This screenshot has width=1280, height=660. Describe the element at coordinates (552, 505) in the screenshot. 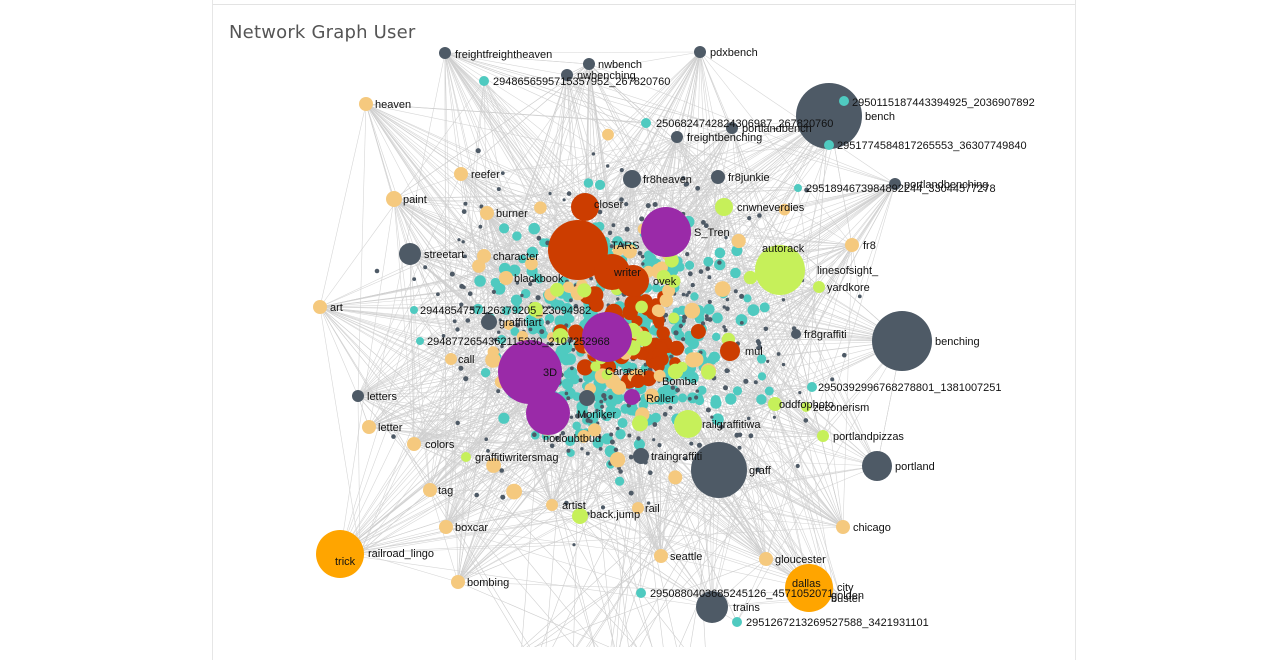

I see `graph-node-artist` at that location.